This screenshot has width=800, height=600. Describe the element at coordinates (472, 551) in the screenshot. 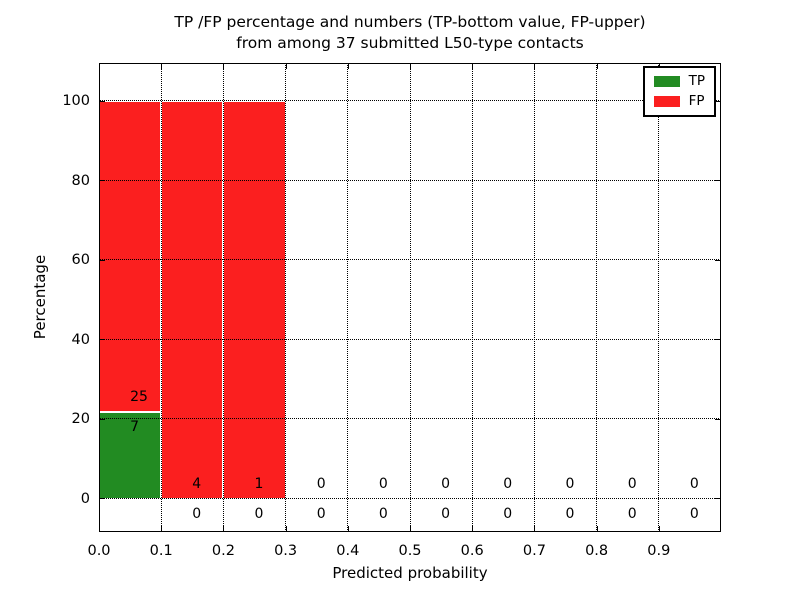

I see `x-tick-label: 0.6` at that location.